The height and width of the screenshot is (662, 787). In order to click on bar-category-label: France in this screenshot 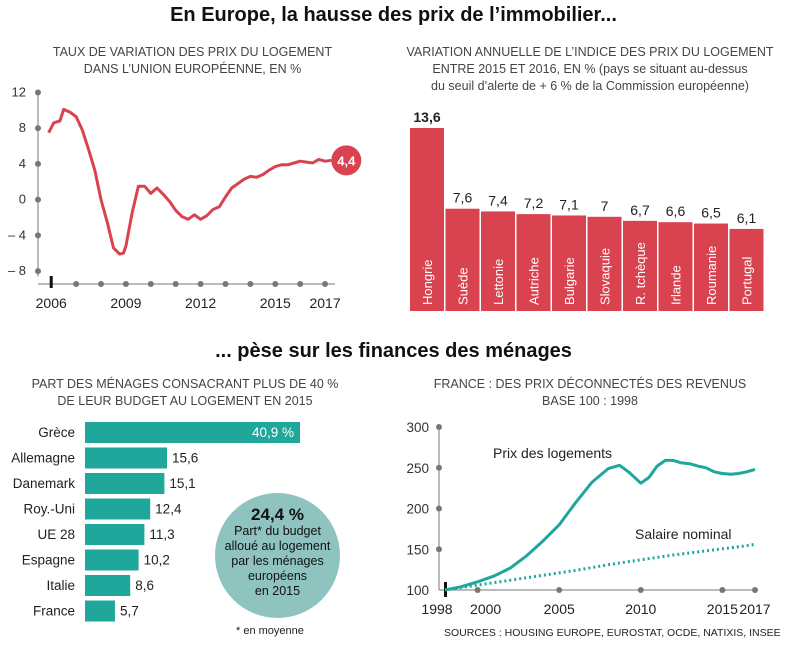, I will do `click(54, 611)`.